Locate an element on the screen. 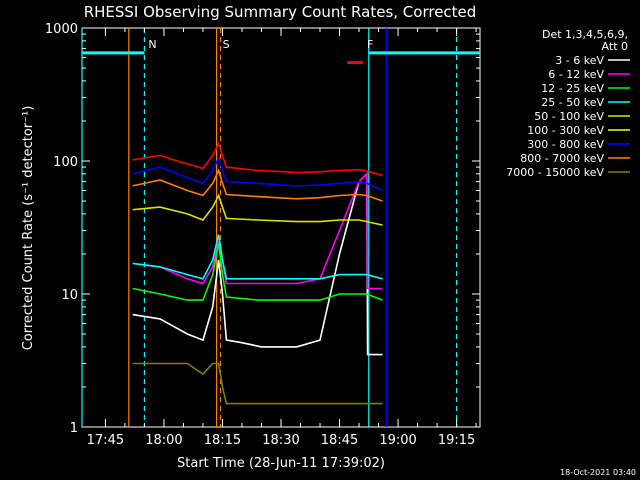 Image resolution: width=640 pixels, height=480 pixels. y-tick-label: 1 is located at coordinates (74, 428).